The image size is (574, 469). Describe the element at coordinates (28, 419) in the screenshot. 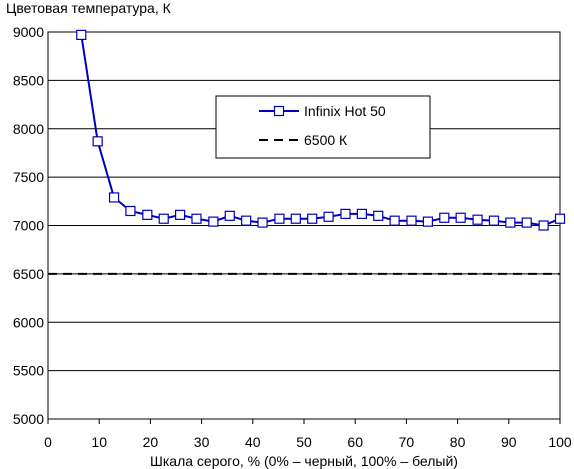

I see `y-tick-label: 5000` at that location.